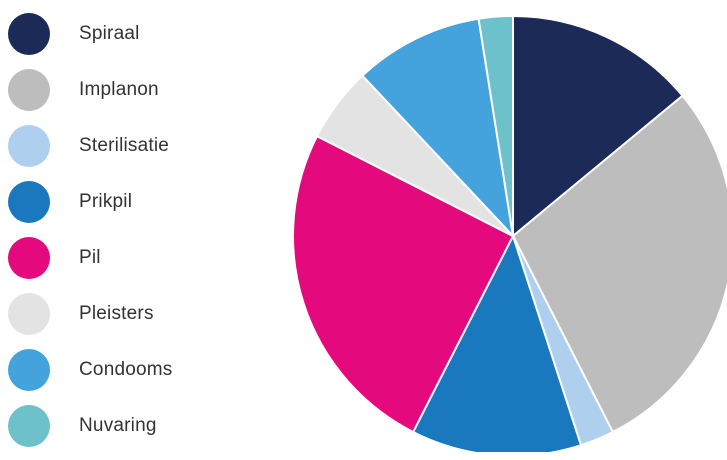  What do you see at coordinates (119, 89) in the screenshot?
I see `legend-label: Implanon` at bounding box center [119, 89].